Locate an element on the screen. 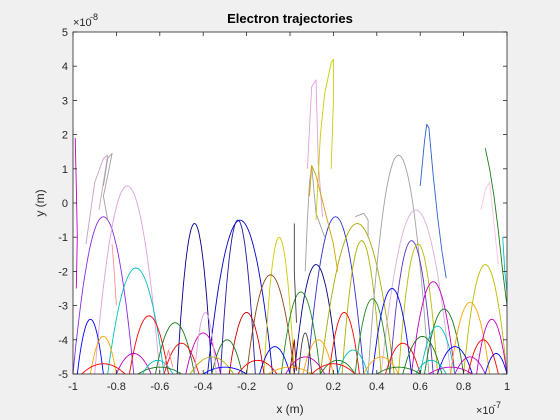  x-tick-label: 0.2 is located at coordinates (333, 387).